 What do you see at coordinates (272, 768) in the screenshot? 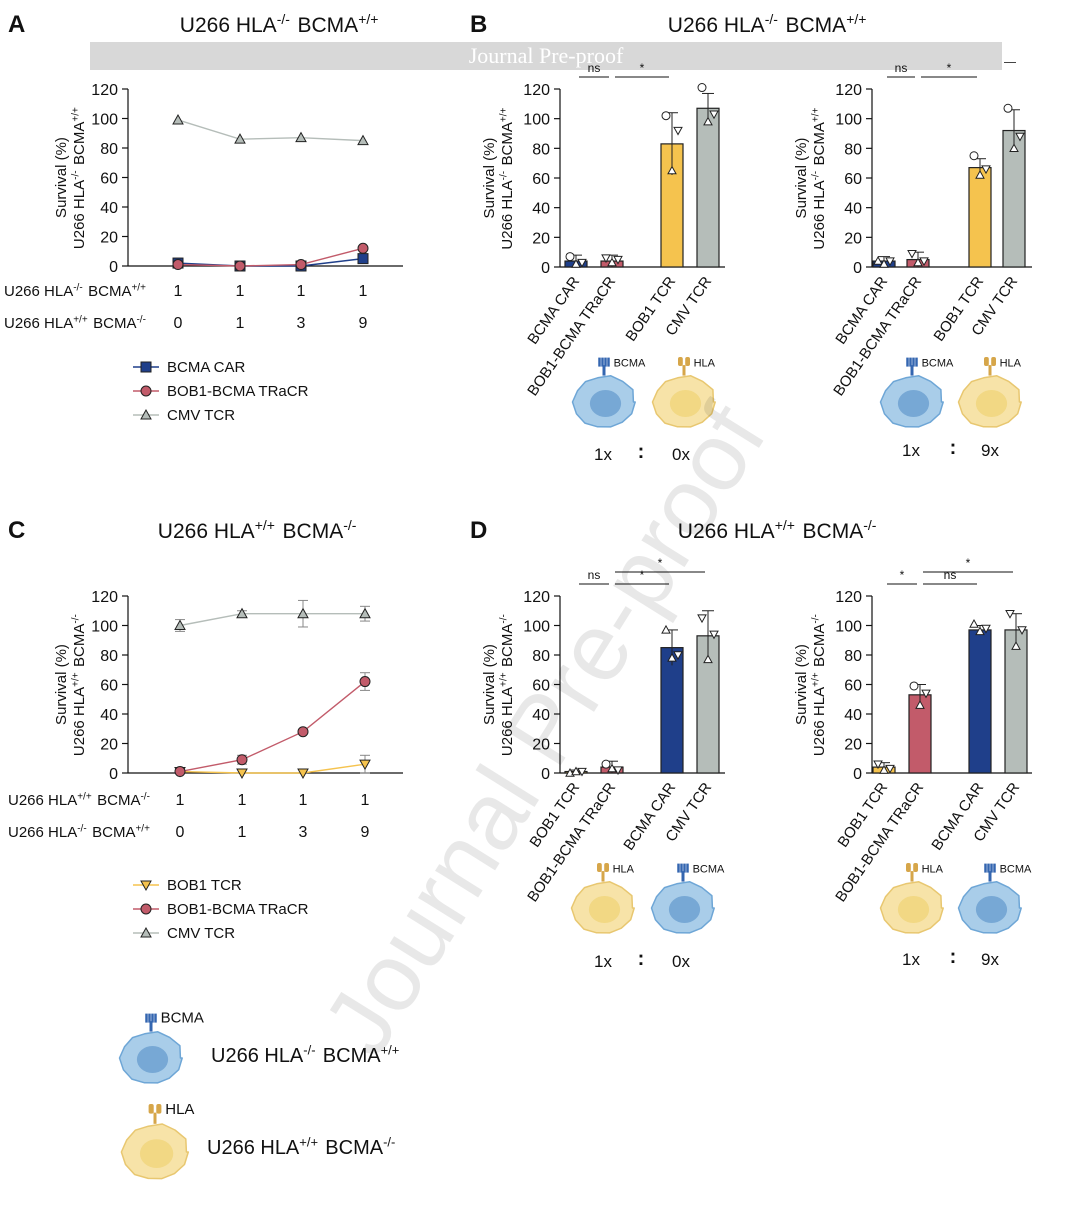
I see `series-line` at bounding box center [272, 768].